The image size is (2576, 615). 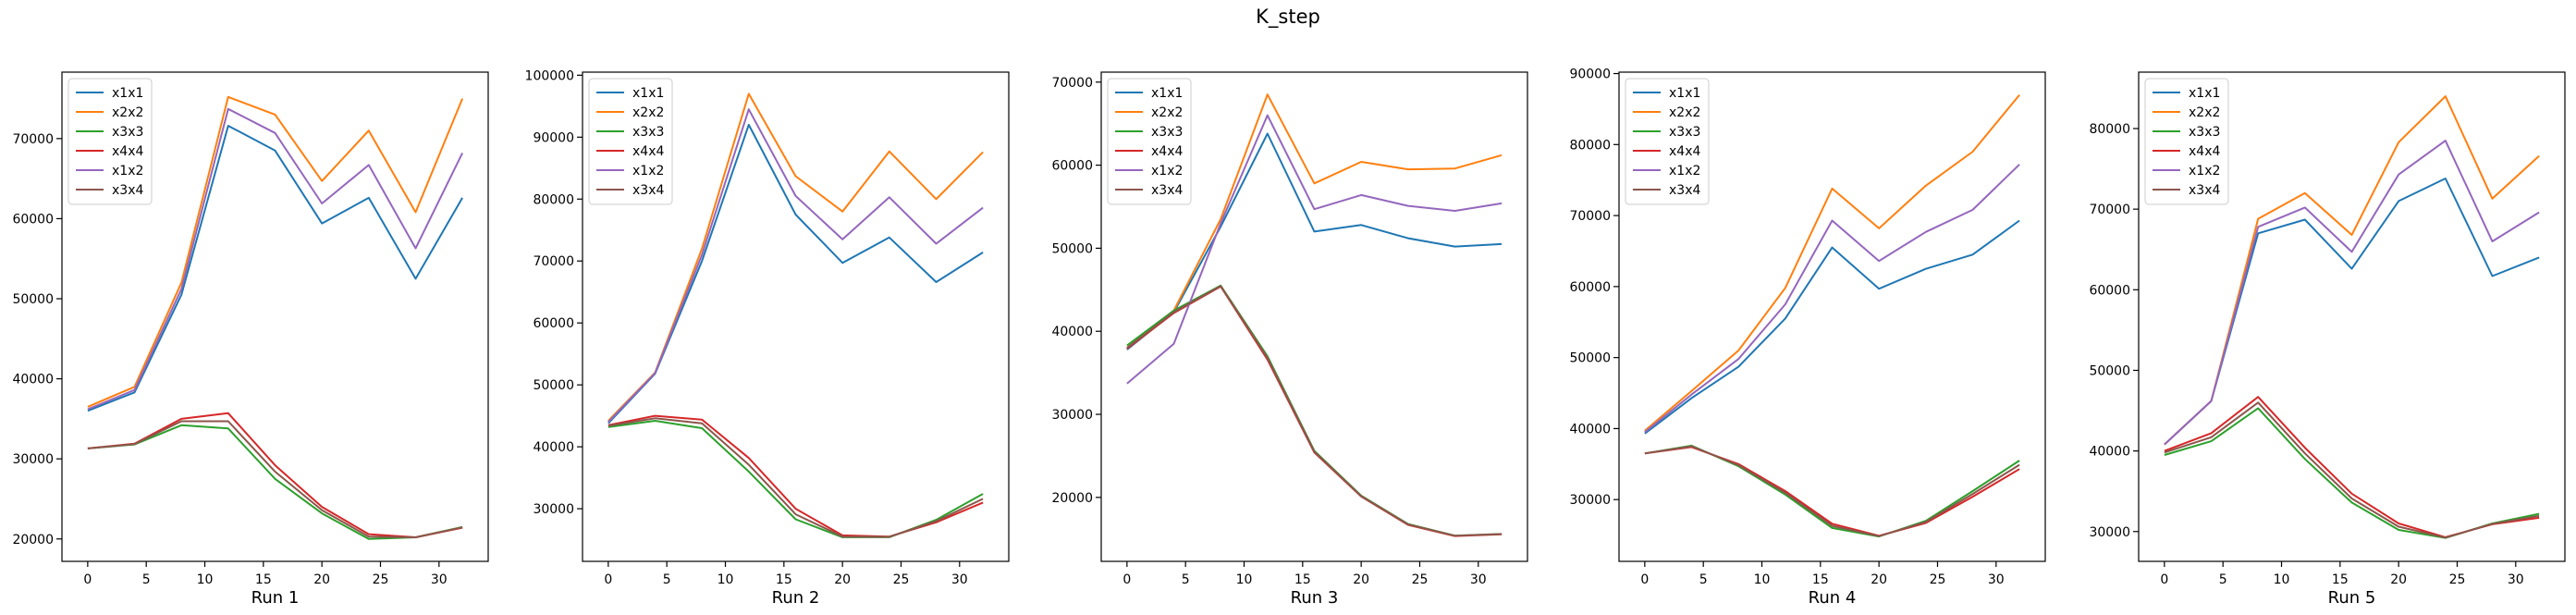 What do you see at coordinates (2352, 598) in the screenshot?
I see `x-axis-label: Run 5` at bounding box center [2352, 598].